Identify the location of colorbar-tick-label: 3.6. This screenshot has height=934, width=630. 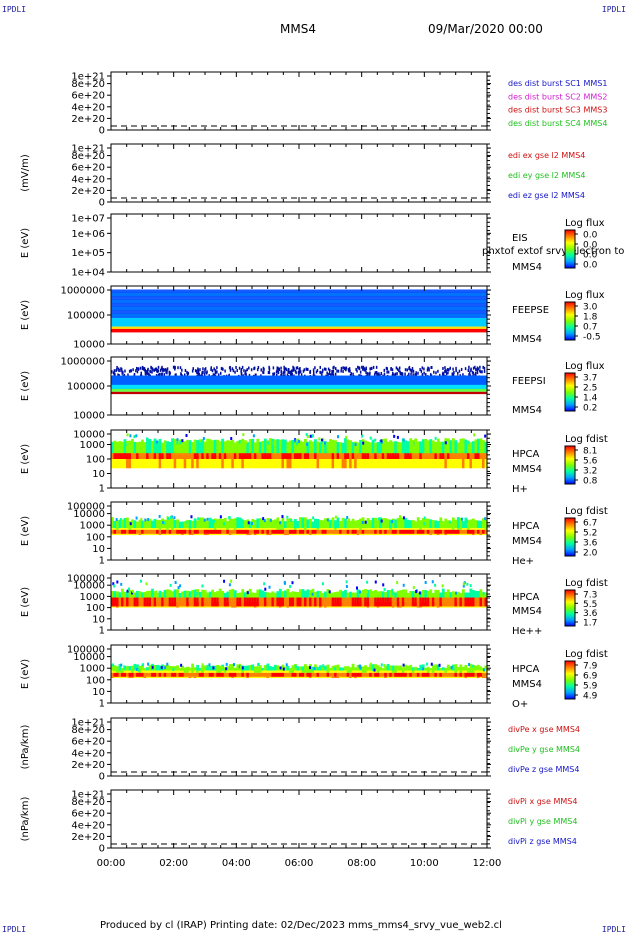
(590, 614).